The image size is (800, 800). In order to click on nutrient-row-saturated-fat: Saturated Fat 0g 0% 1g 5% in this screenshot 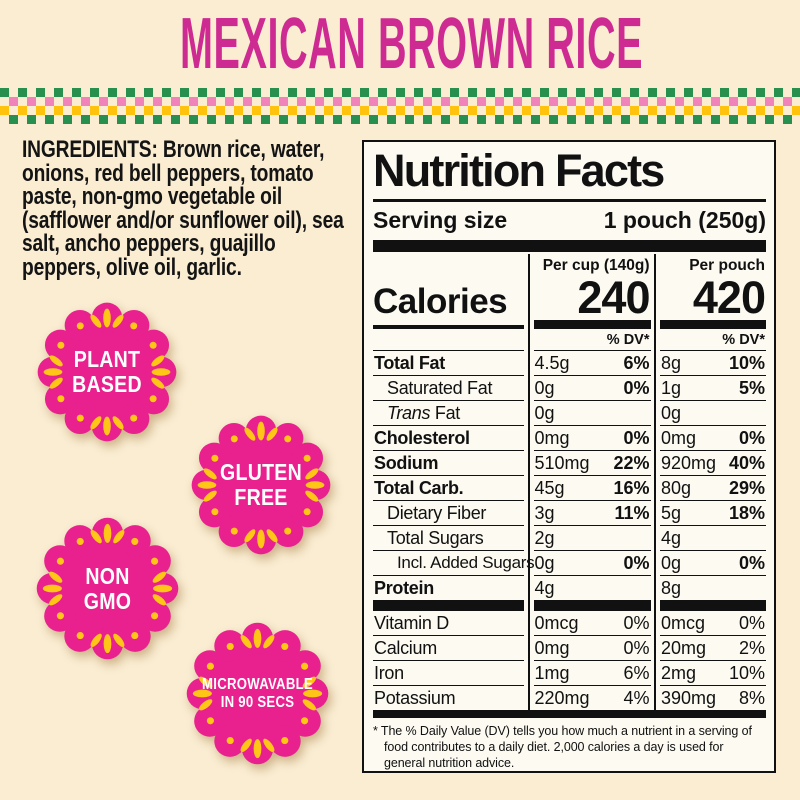, I will do `click(569, 388)`.